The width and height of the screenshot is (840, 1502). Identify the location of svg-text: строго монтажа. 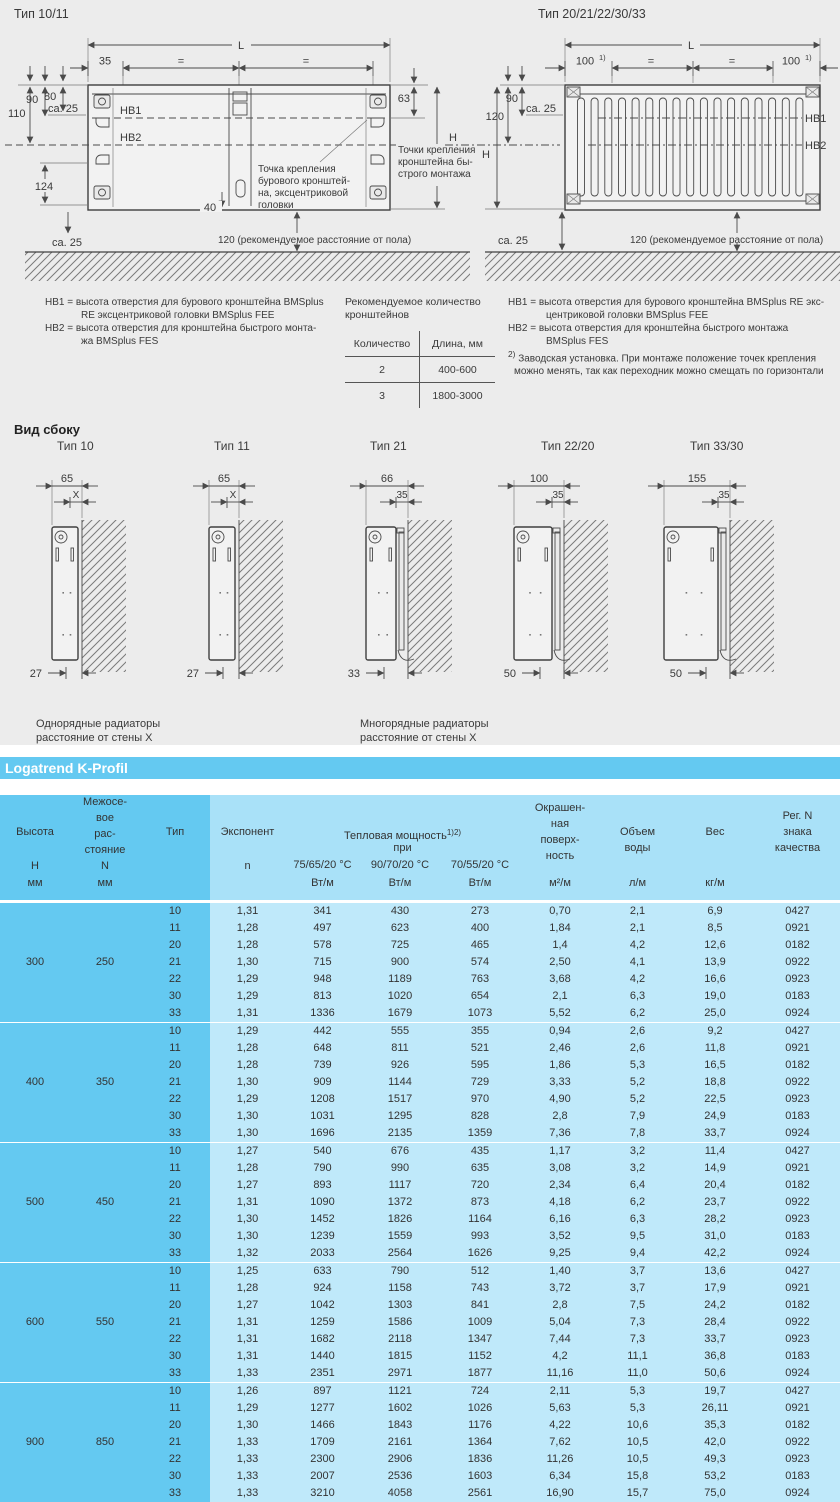
(434, 174).